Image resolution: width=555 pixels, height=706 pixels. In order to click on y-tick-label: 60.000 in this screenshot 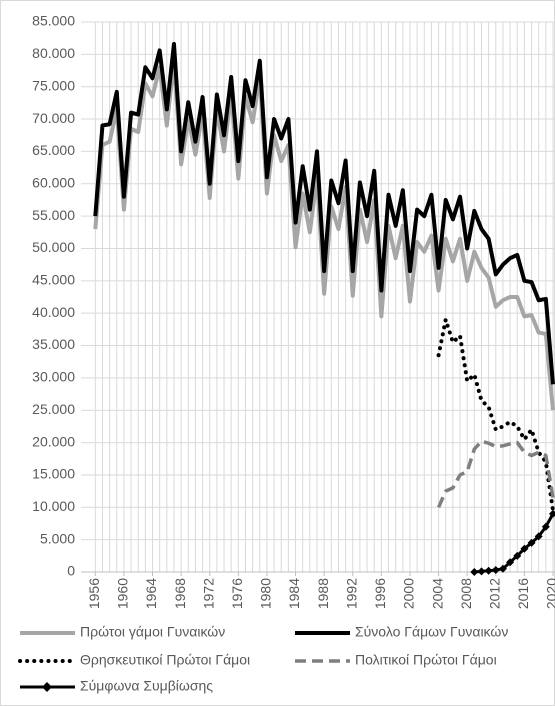, I will do `click(53, 182)`.